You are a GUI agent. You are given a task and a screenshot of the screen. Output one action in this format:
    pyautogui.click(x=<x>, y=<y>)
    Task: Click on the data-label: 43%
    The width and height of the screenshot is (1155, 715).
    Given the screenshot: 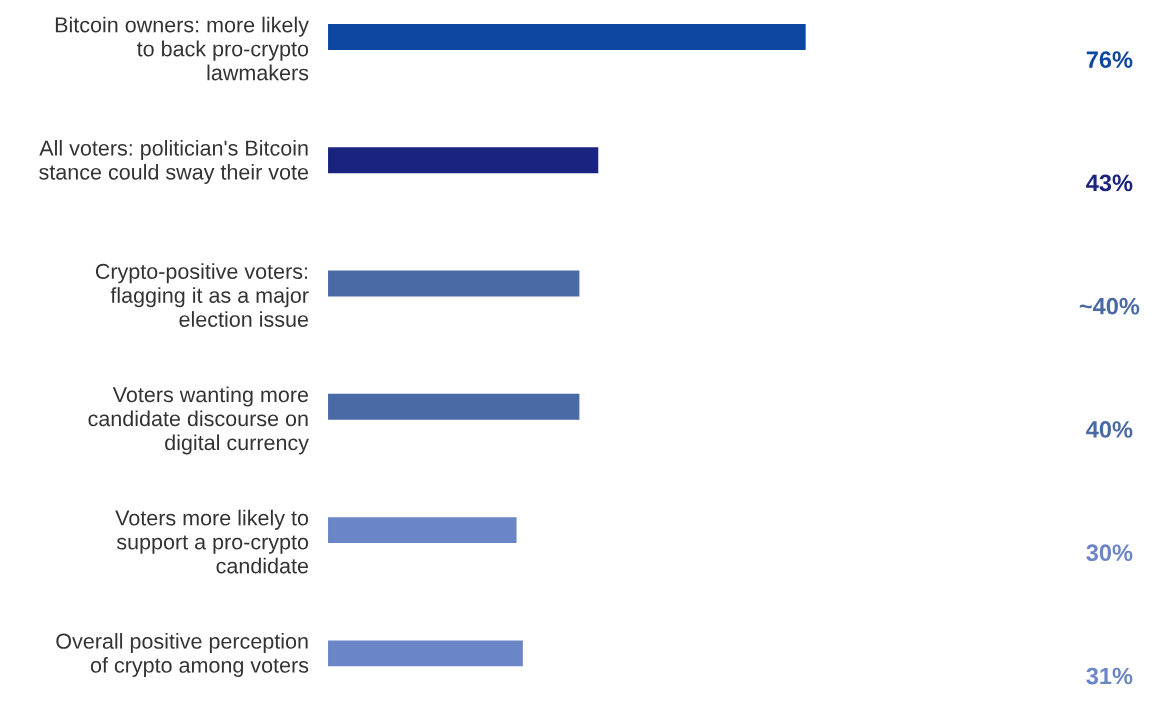 What is the action you would take?
    pyautogui.click(x=1109, y=183)
    